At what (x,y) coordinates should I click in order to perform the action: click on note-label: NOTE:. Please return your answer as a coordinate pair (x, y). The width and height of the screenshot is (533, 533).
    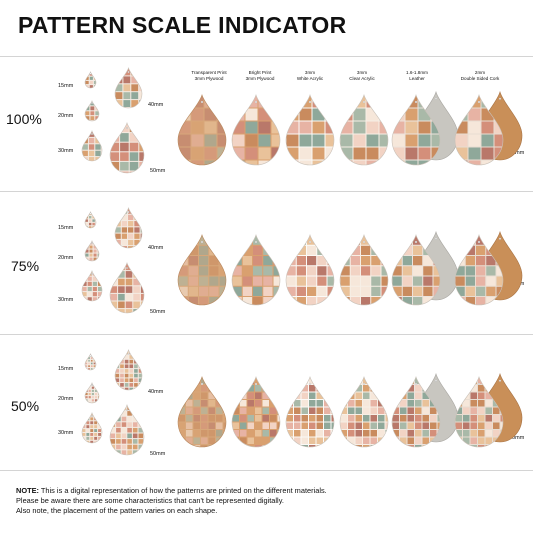
    Looking at the image, I should click on (27, 490).